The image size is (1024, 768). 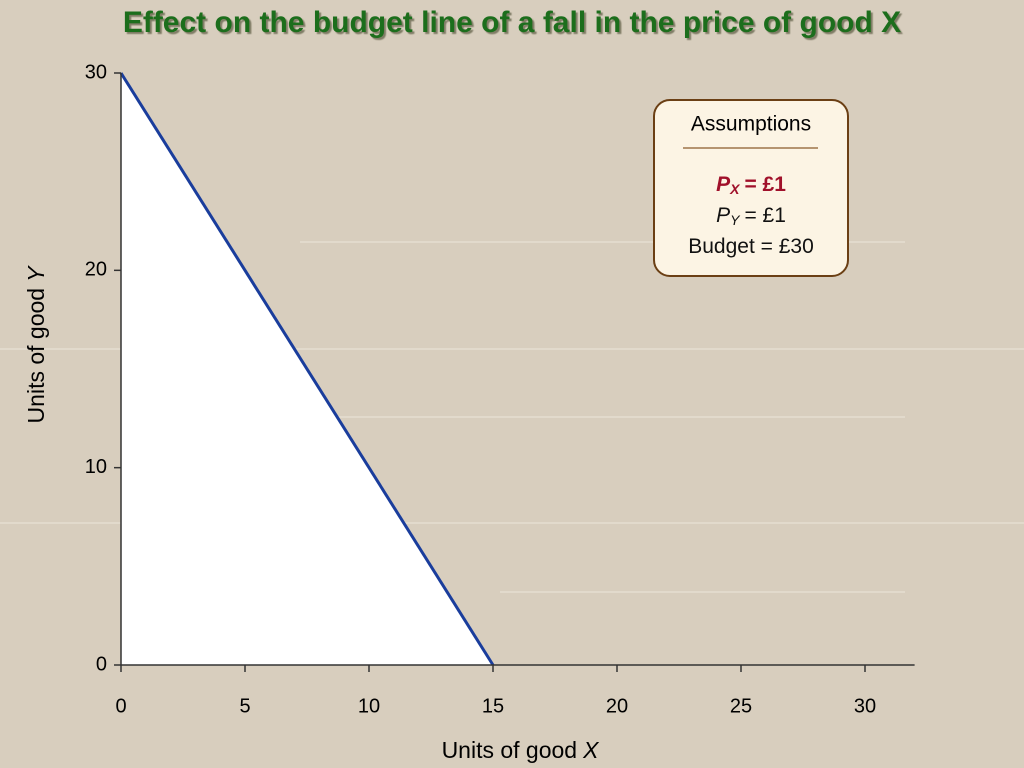 I want to click on x-tick-label: 5, so click(x=244, y=706).